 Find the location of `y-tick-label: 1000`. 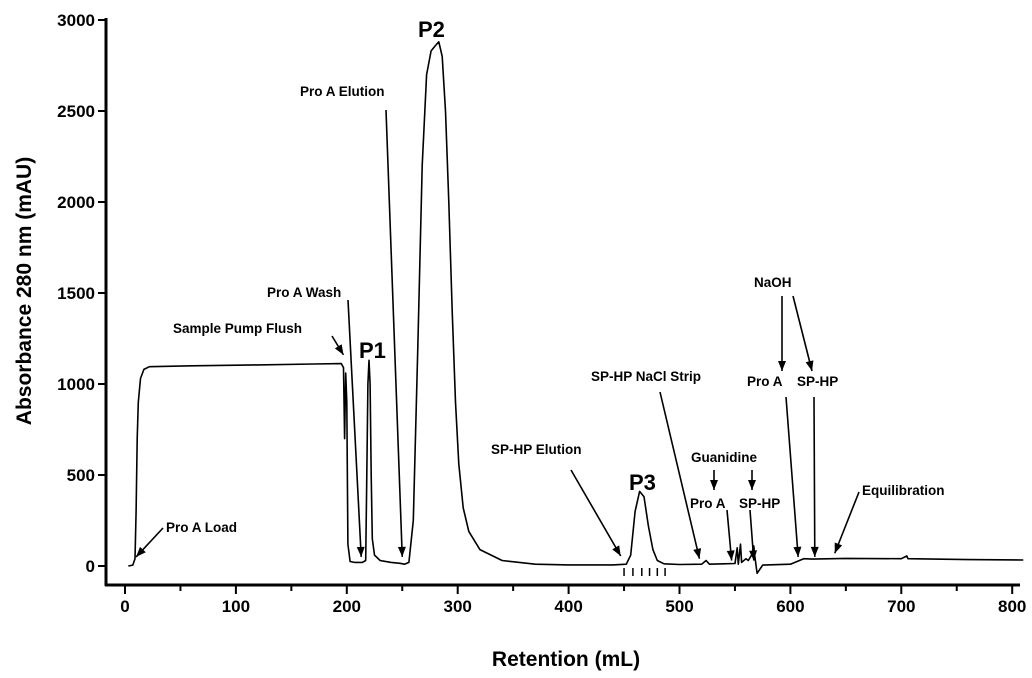

y-tick-label: 1000 is located at coordinates (76, 384).